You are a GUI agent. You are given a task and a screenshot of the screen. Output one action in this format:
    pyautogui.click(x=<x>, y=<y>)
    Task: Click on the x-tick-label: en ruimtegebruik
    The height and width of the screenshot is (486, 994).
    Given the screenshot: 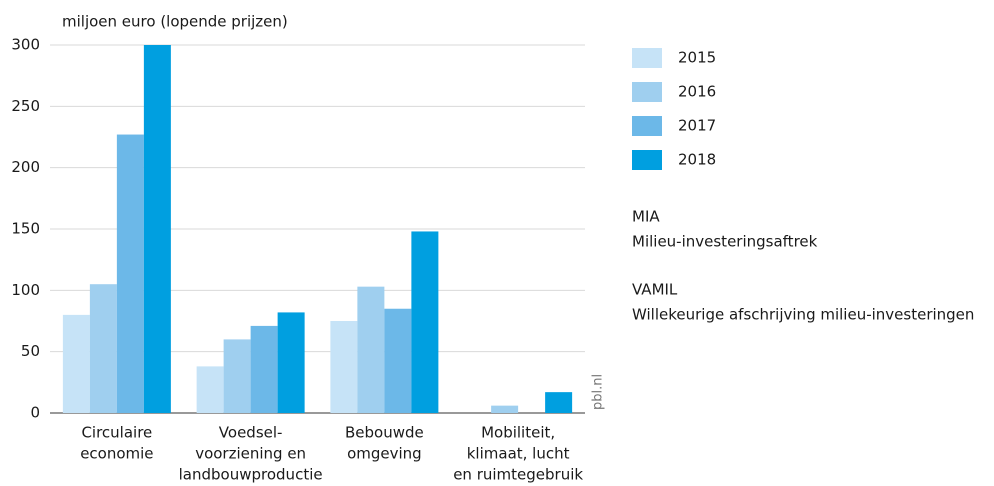 What is the action you would take?
    pyautogui.click(x=518, y=475)
    